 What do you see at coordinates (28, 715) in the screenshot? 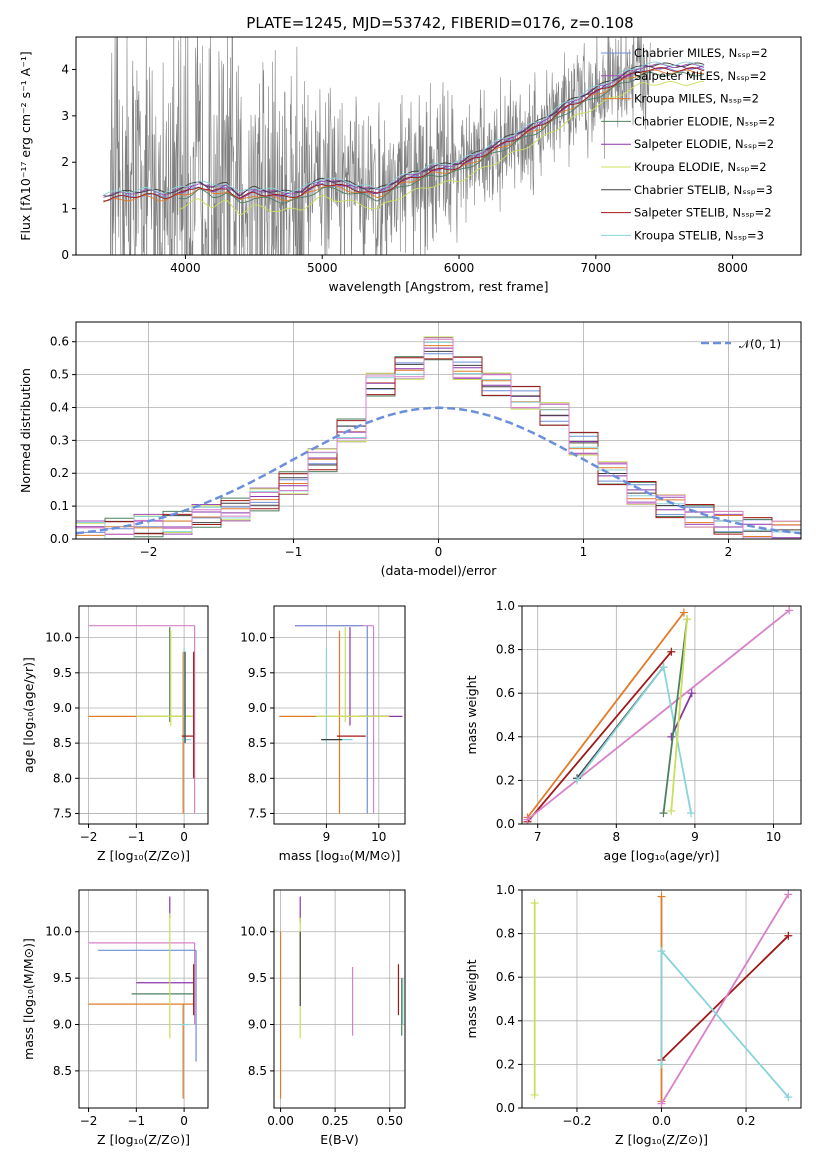
I see `y-axis-label: age [log₁₀(age/yr)]` at bounding box center [28, 715].